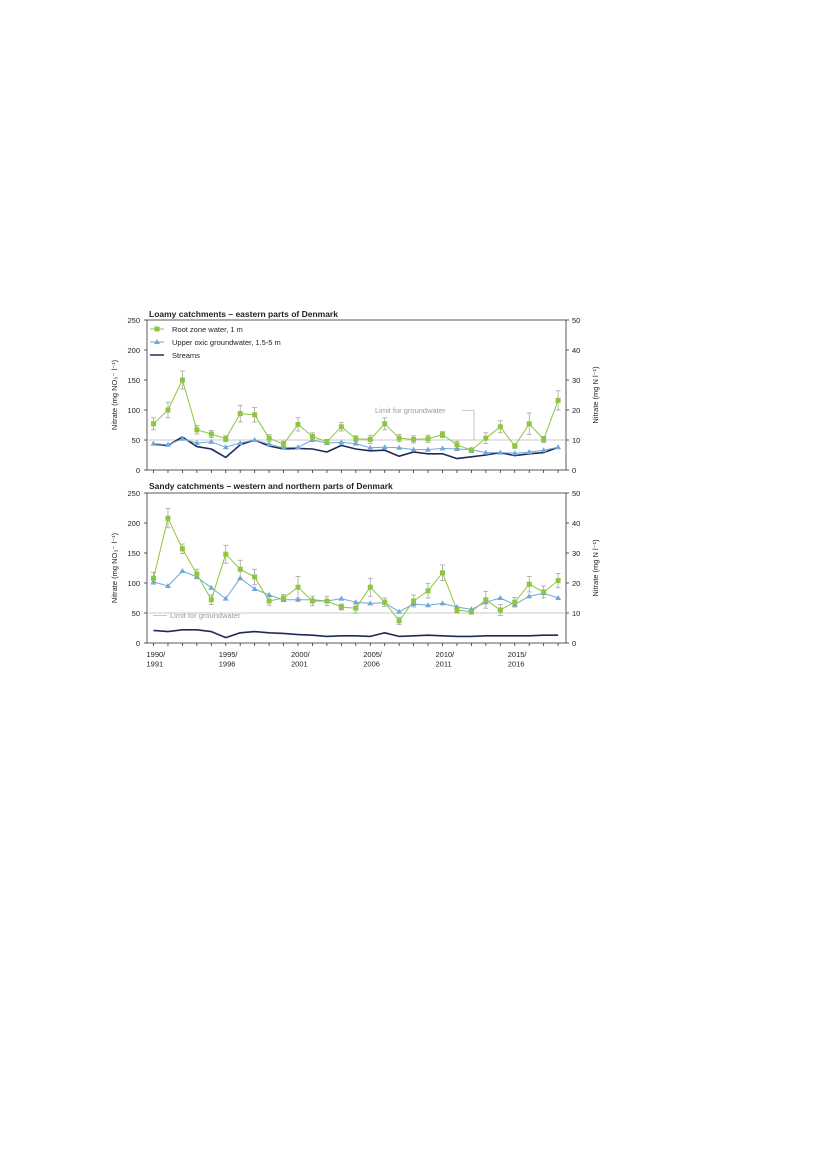  Describe the element at coordinates (207, 329) in the screenshot. I see `legend-root-zone-label: Root zone water, 1 m` at that location.